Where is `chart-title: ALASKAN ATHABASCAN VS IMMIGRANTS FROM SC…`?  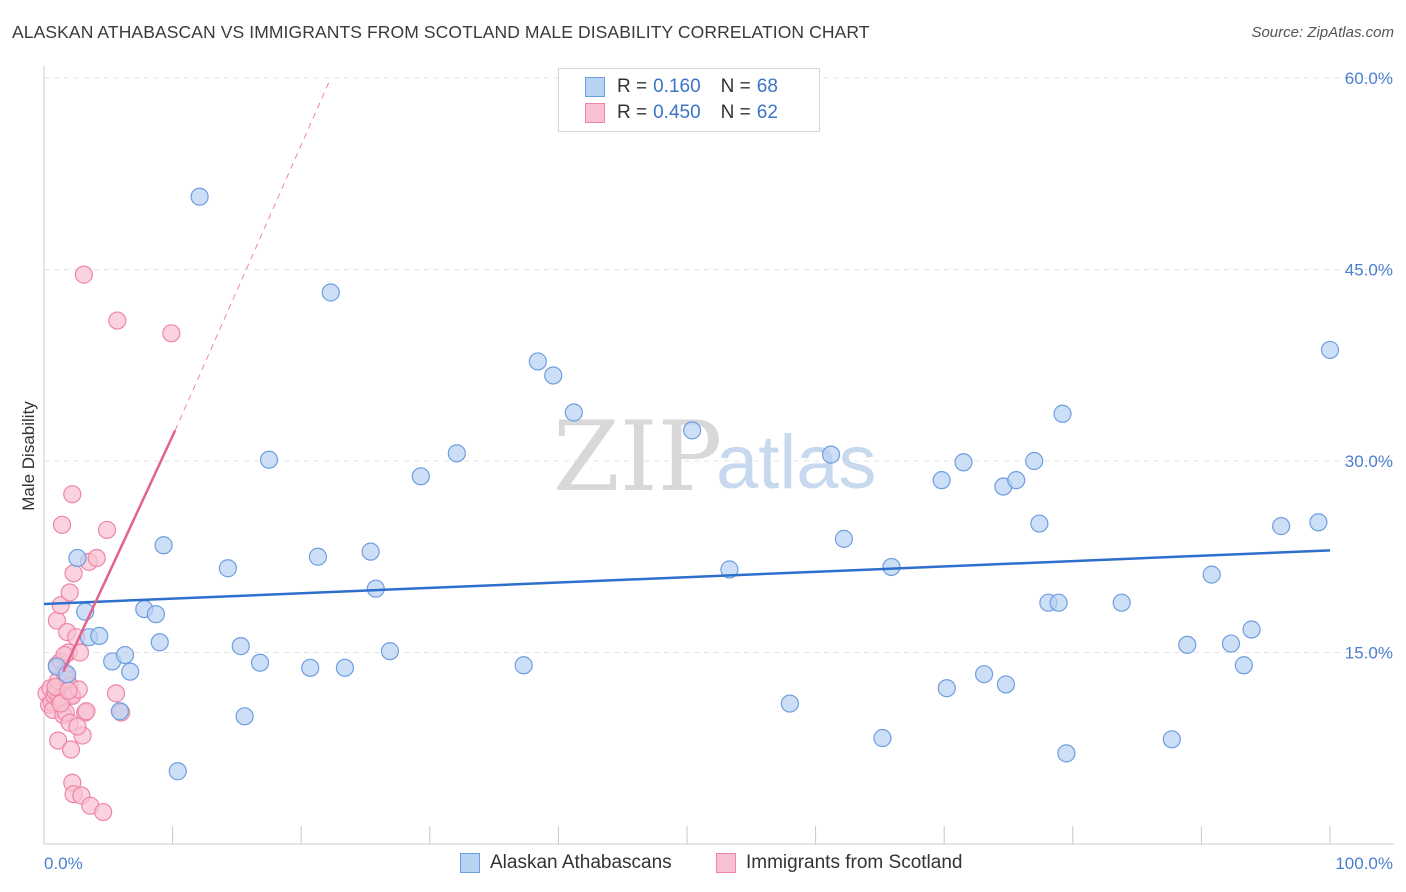
chart-title: ALASKAN ATHABASCAN VS IMMIGRANTS FROM SC… is located at coordinates (441, 32).